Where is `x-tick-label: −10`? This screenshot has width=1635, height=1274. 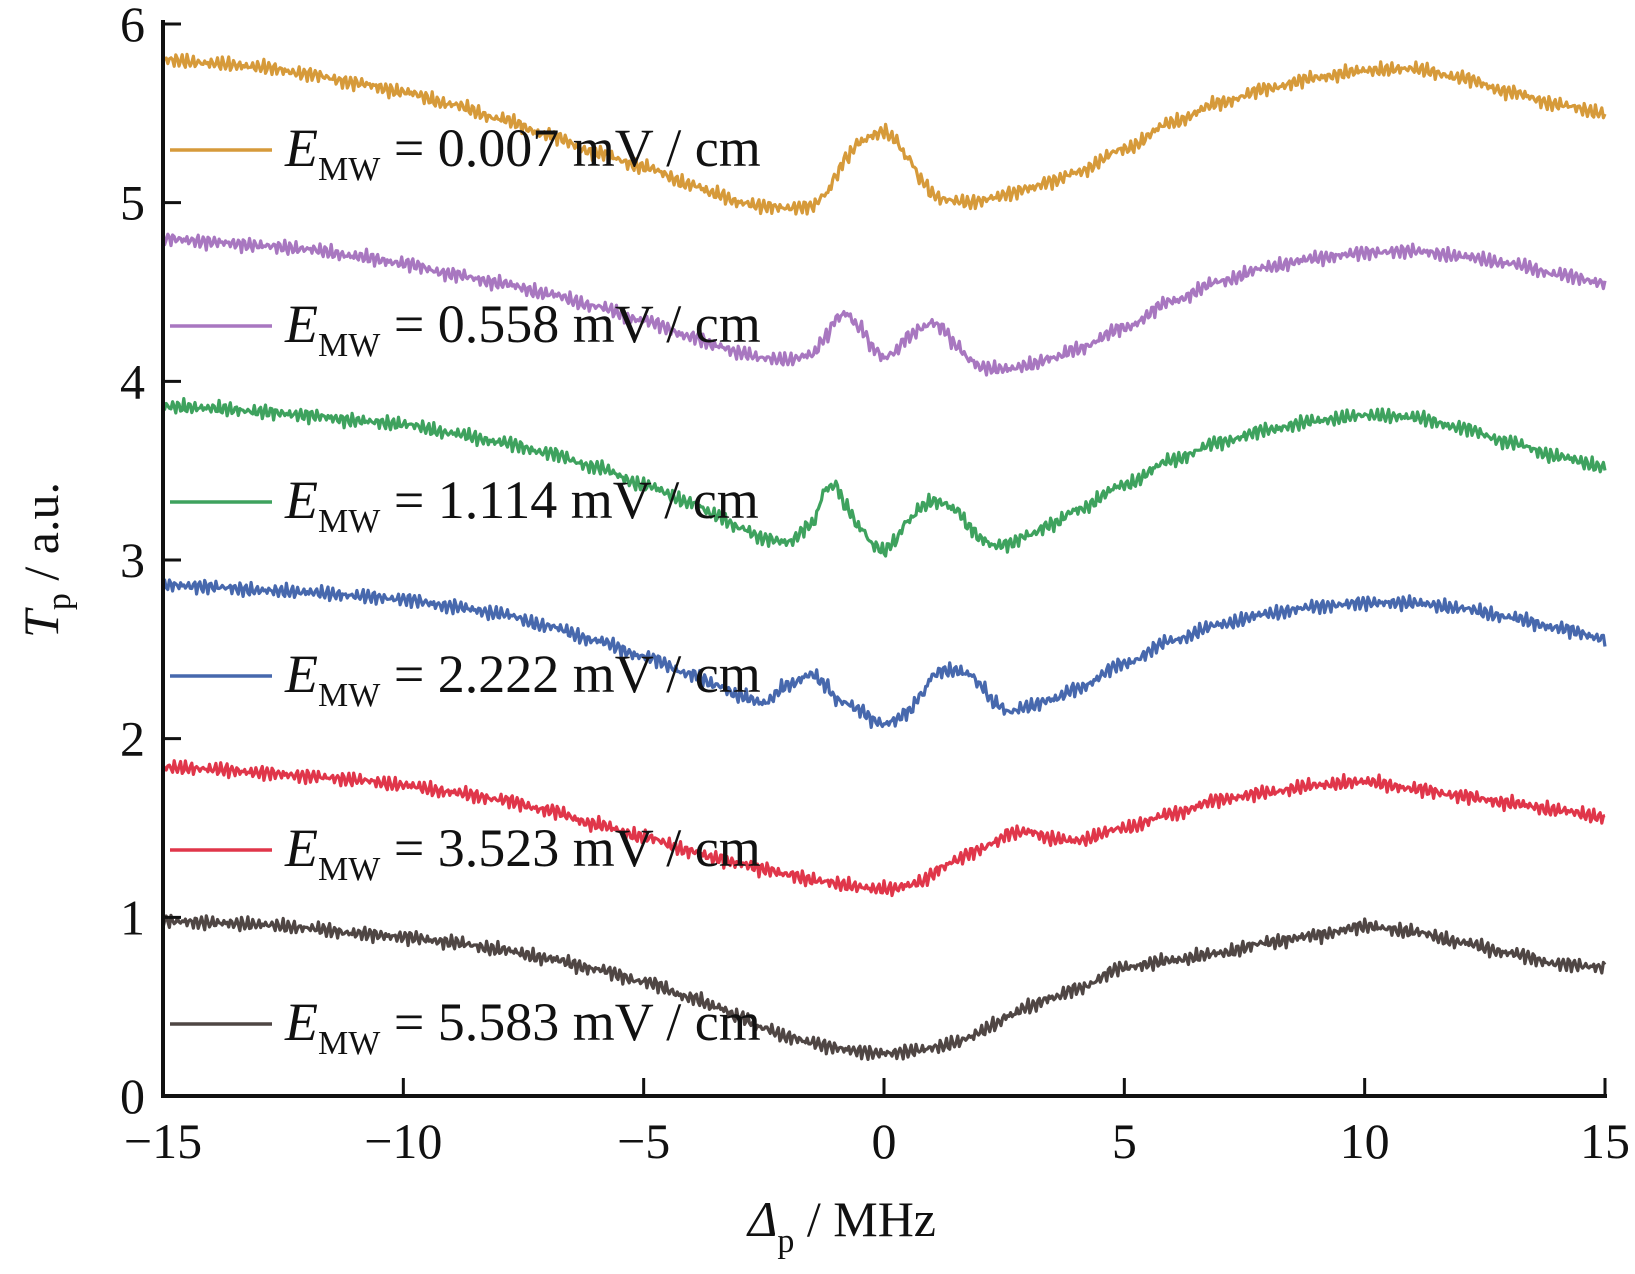
x-tick-label: −10 is located at coordinates (403, 1141).